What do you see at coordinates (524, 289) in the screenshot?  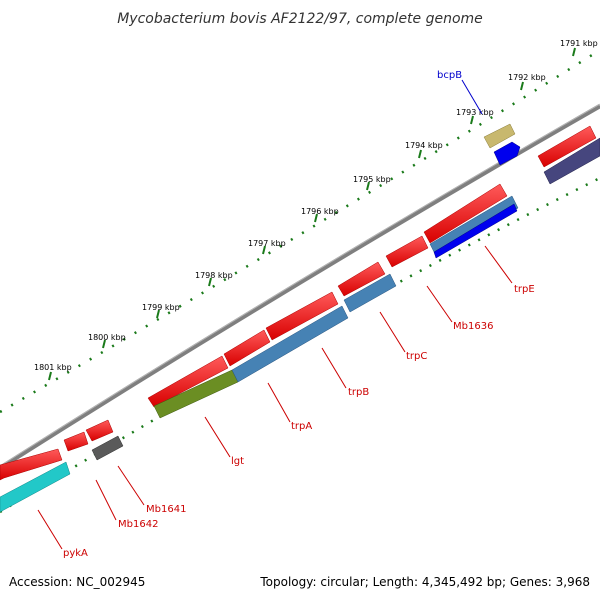 I see `gene-label-trpE: trpE` at bounding box center [524, 289].